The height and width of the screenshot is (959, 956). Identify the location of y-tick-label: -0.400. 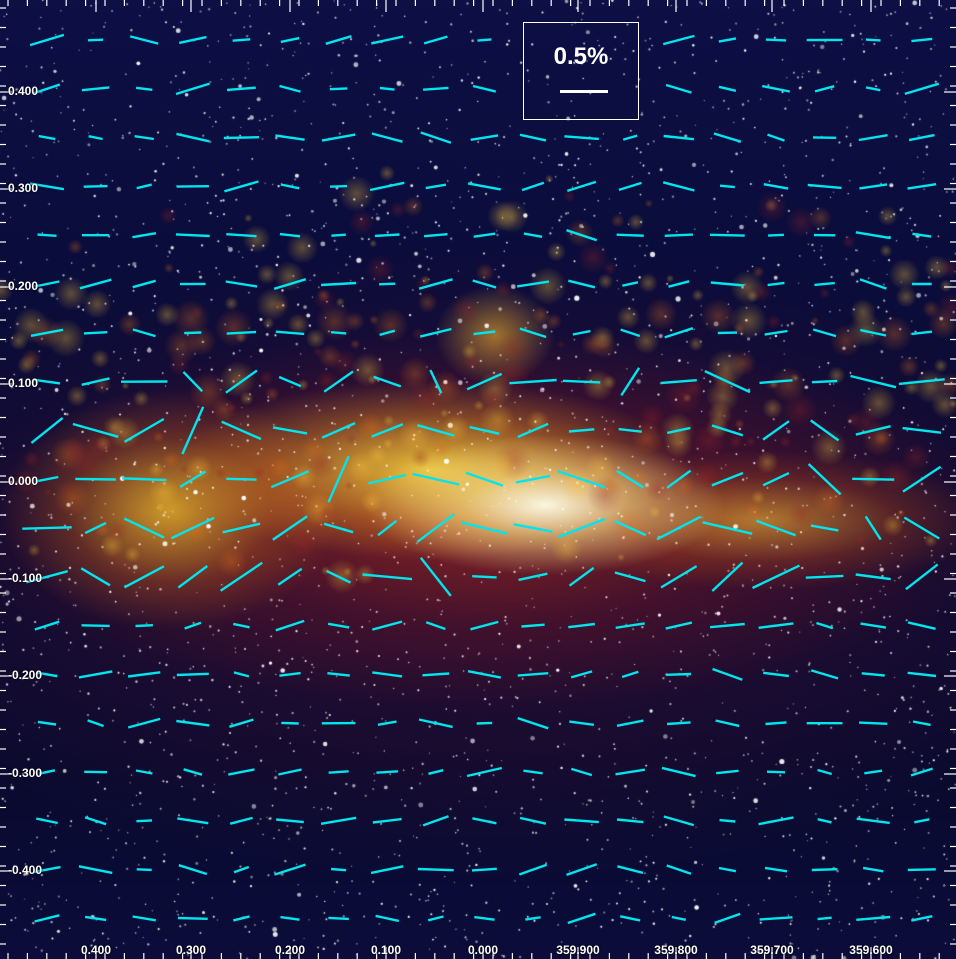
(25, 870).